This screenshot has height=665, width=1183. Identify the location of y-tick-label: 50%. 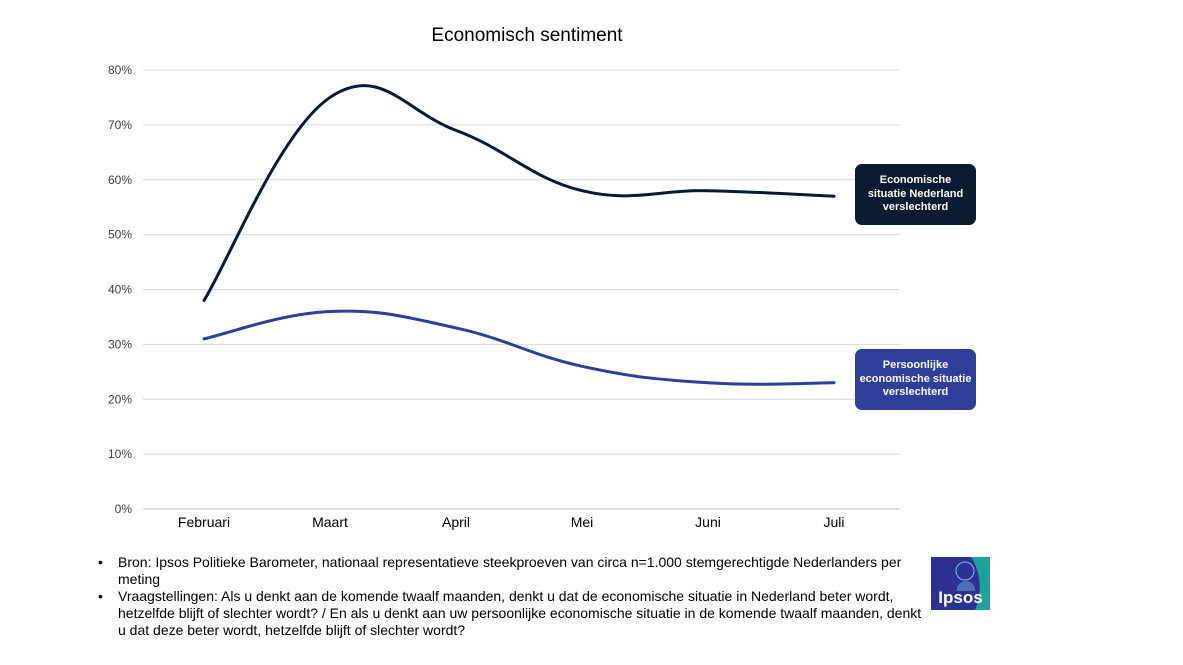
(120, 235).